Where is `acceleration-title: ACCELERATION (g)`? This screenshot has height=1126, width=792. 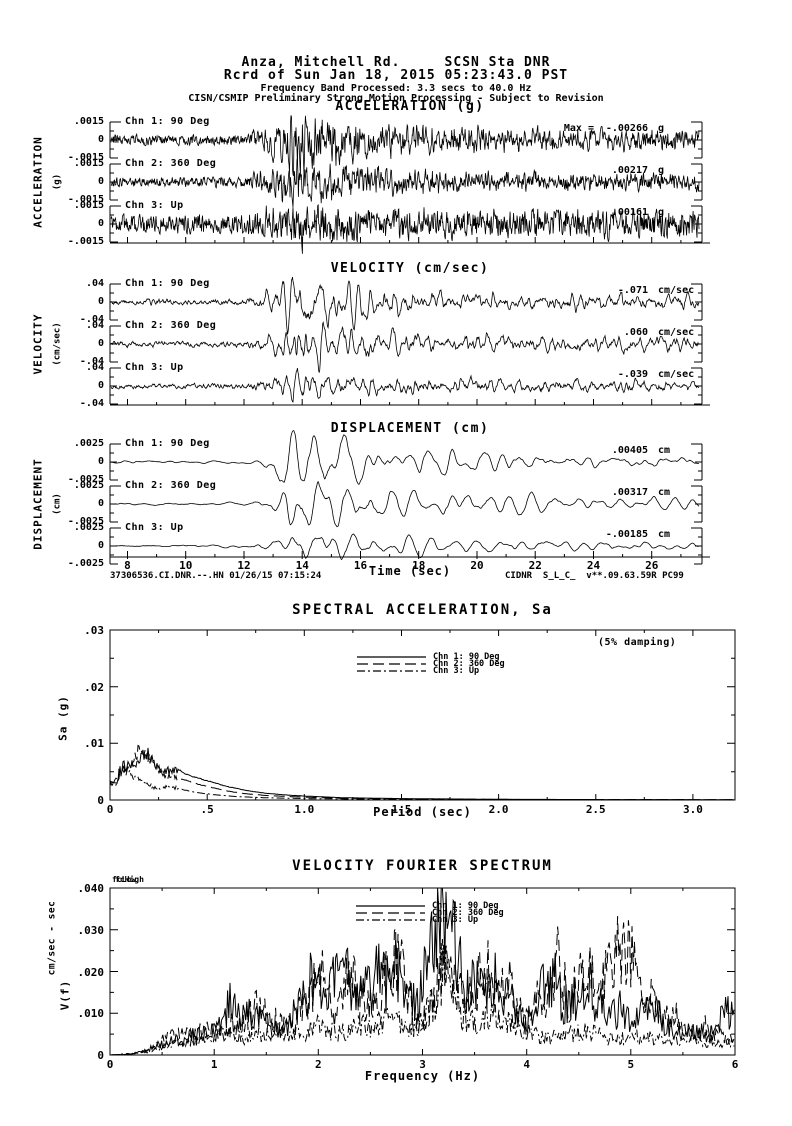
acceleration-title: ACCELERATION (g) is located at coordinates (410, 106).